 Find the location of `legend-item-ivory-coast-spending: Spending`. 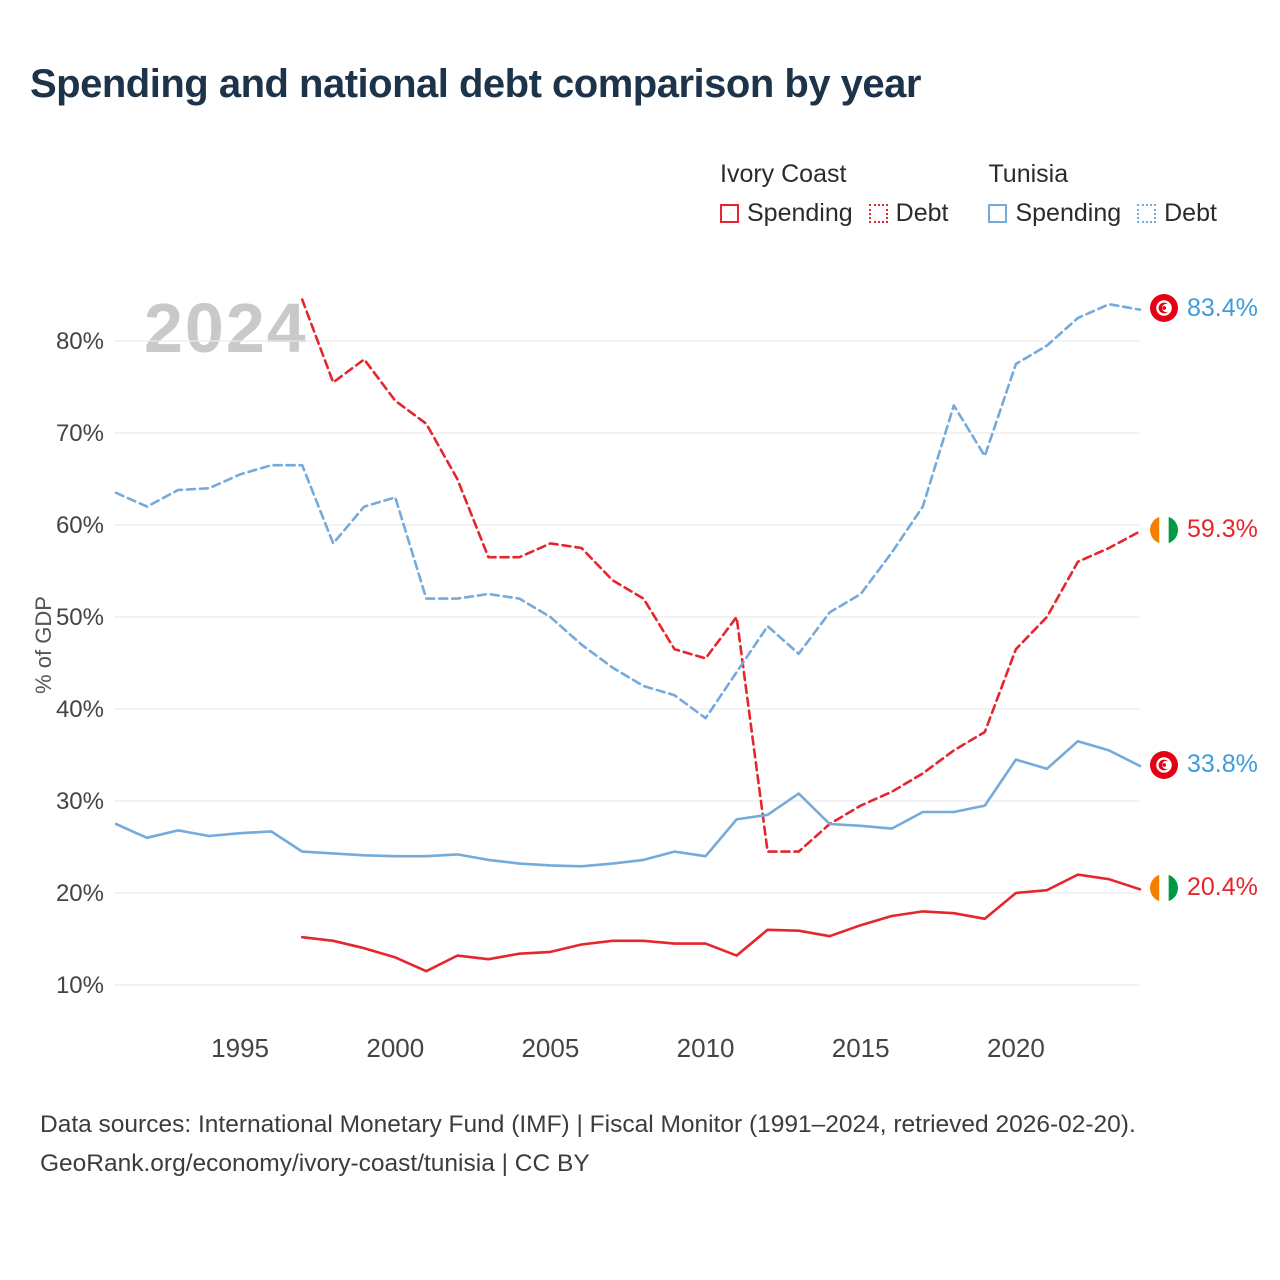

legend-item-ivory-coast-spending: Spending is located at coordinates (786, 213).